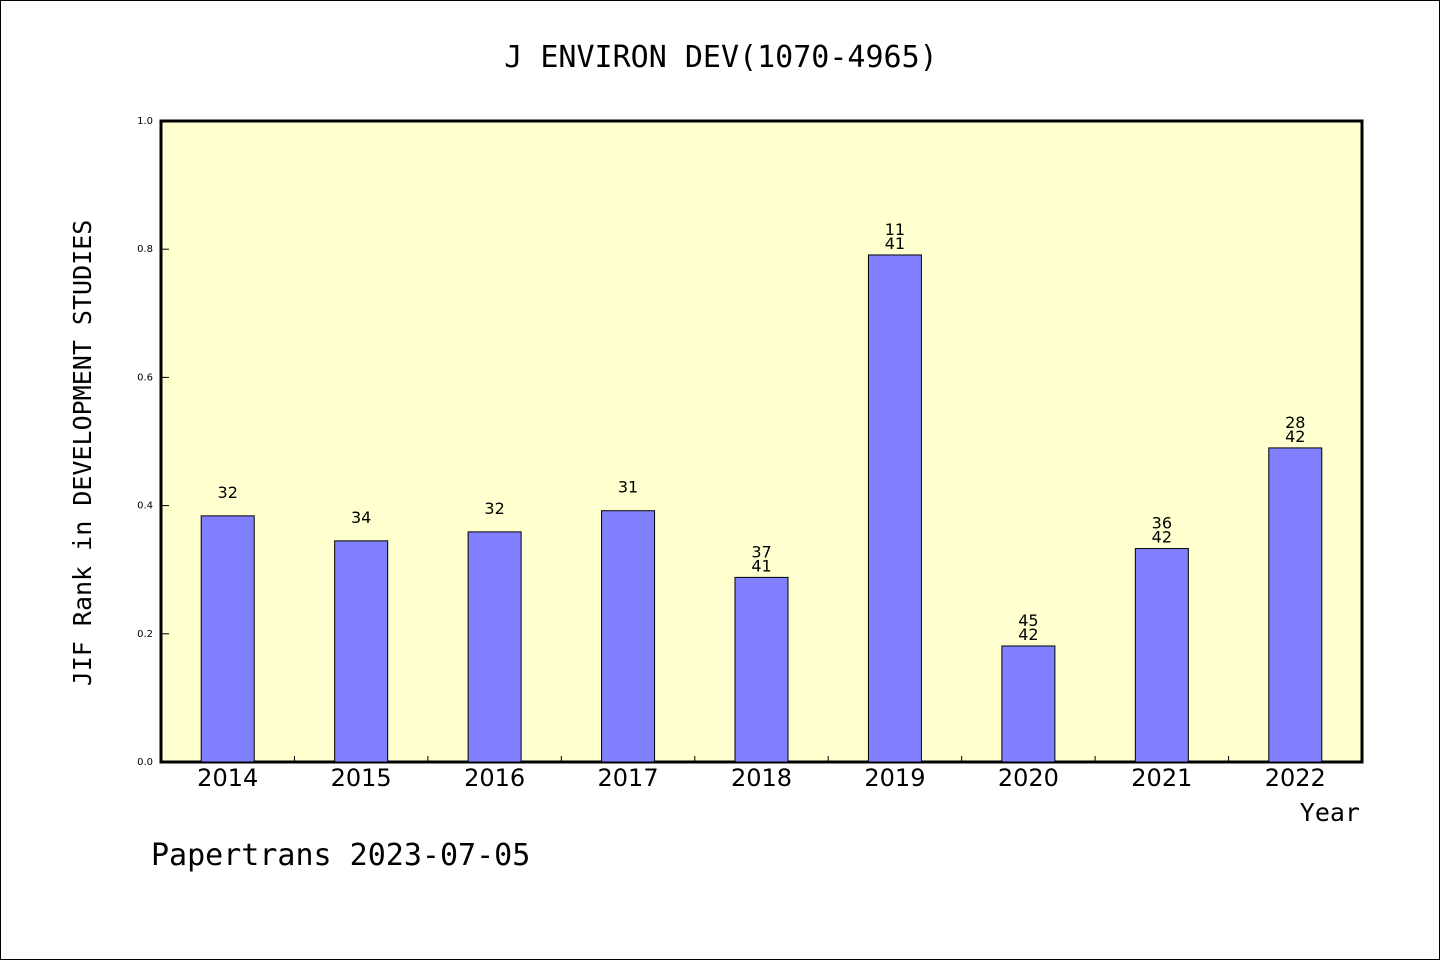  I want to click on bar-rank-label: 34, so click(361, 517).